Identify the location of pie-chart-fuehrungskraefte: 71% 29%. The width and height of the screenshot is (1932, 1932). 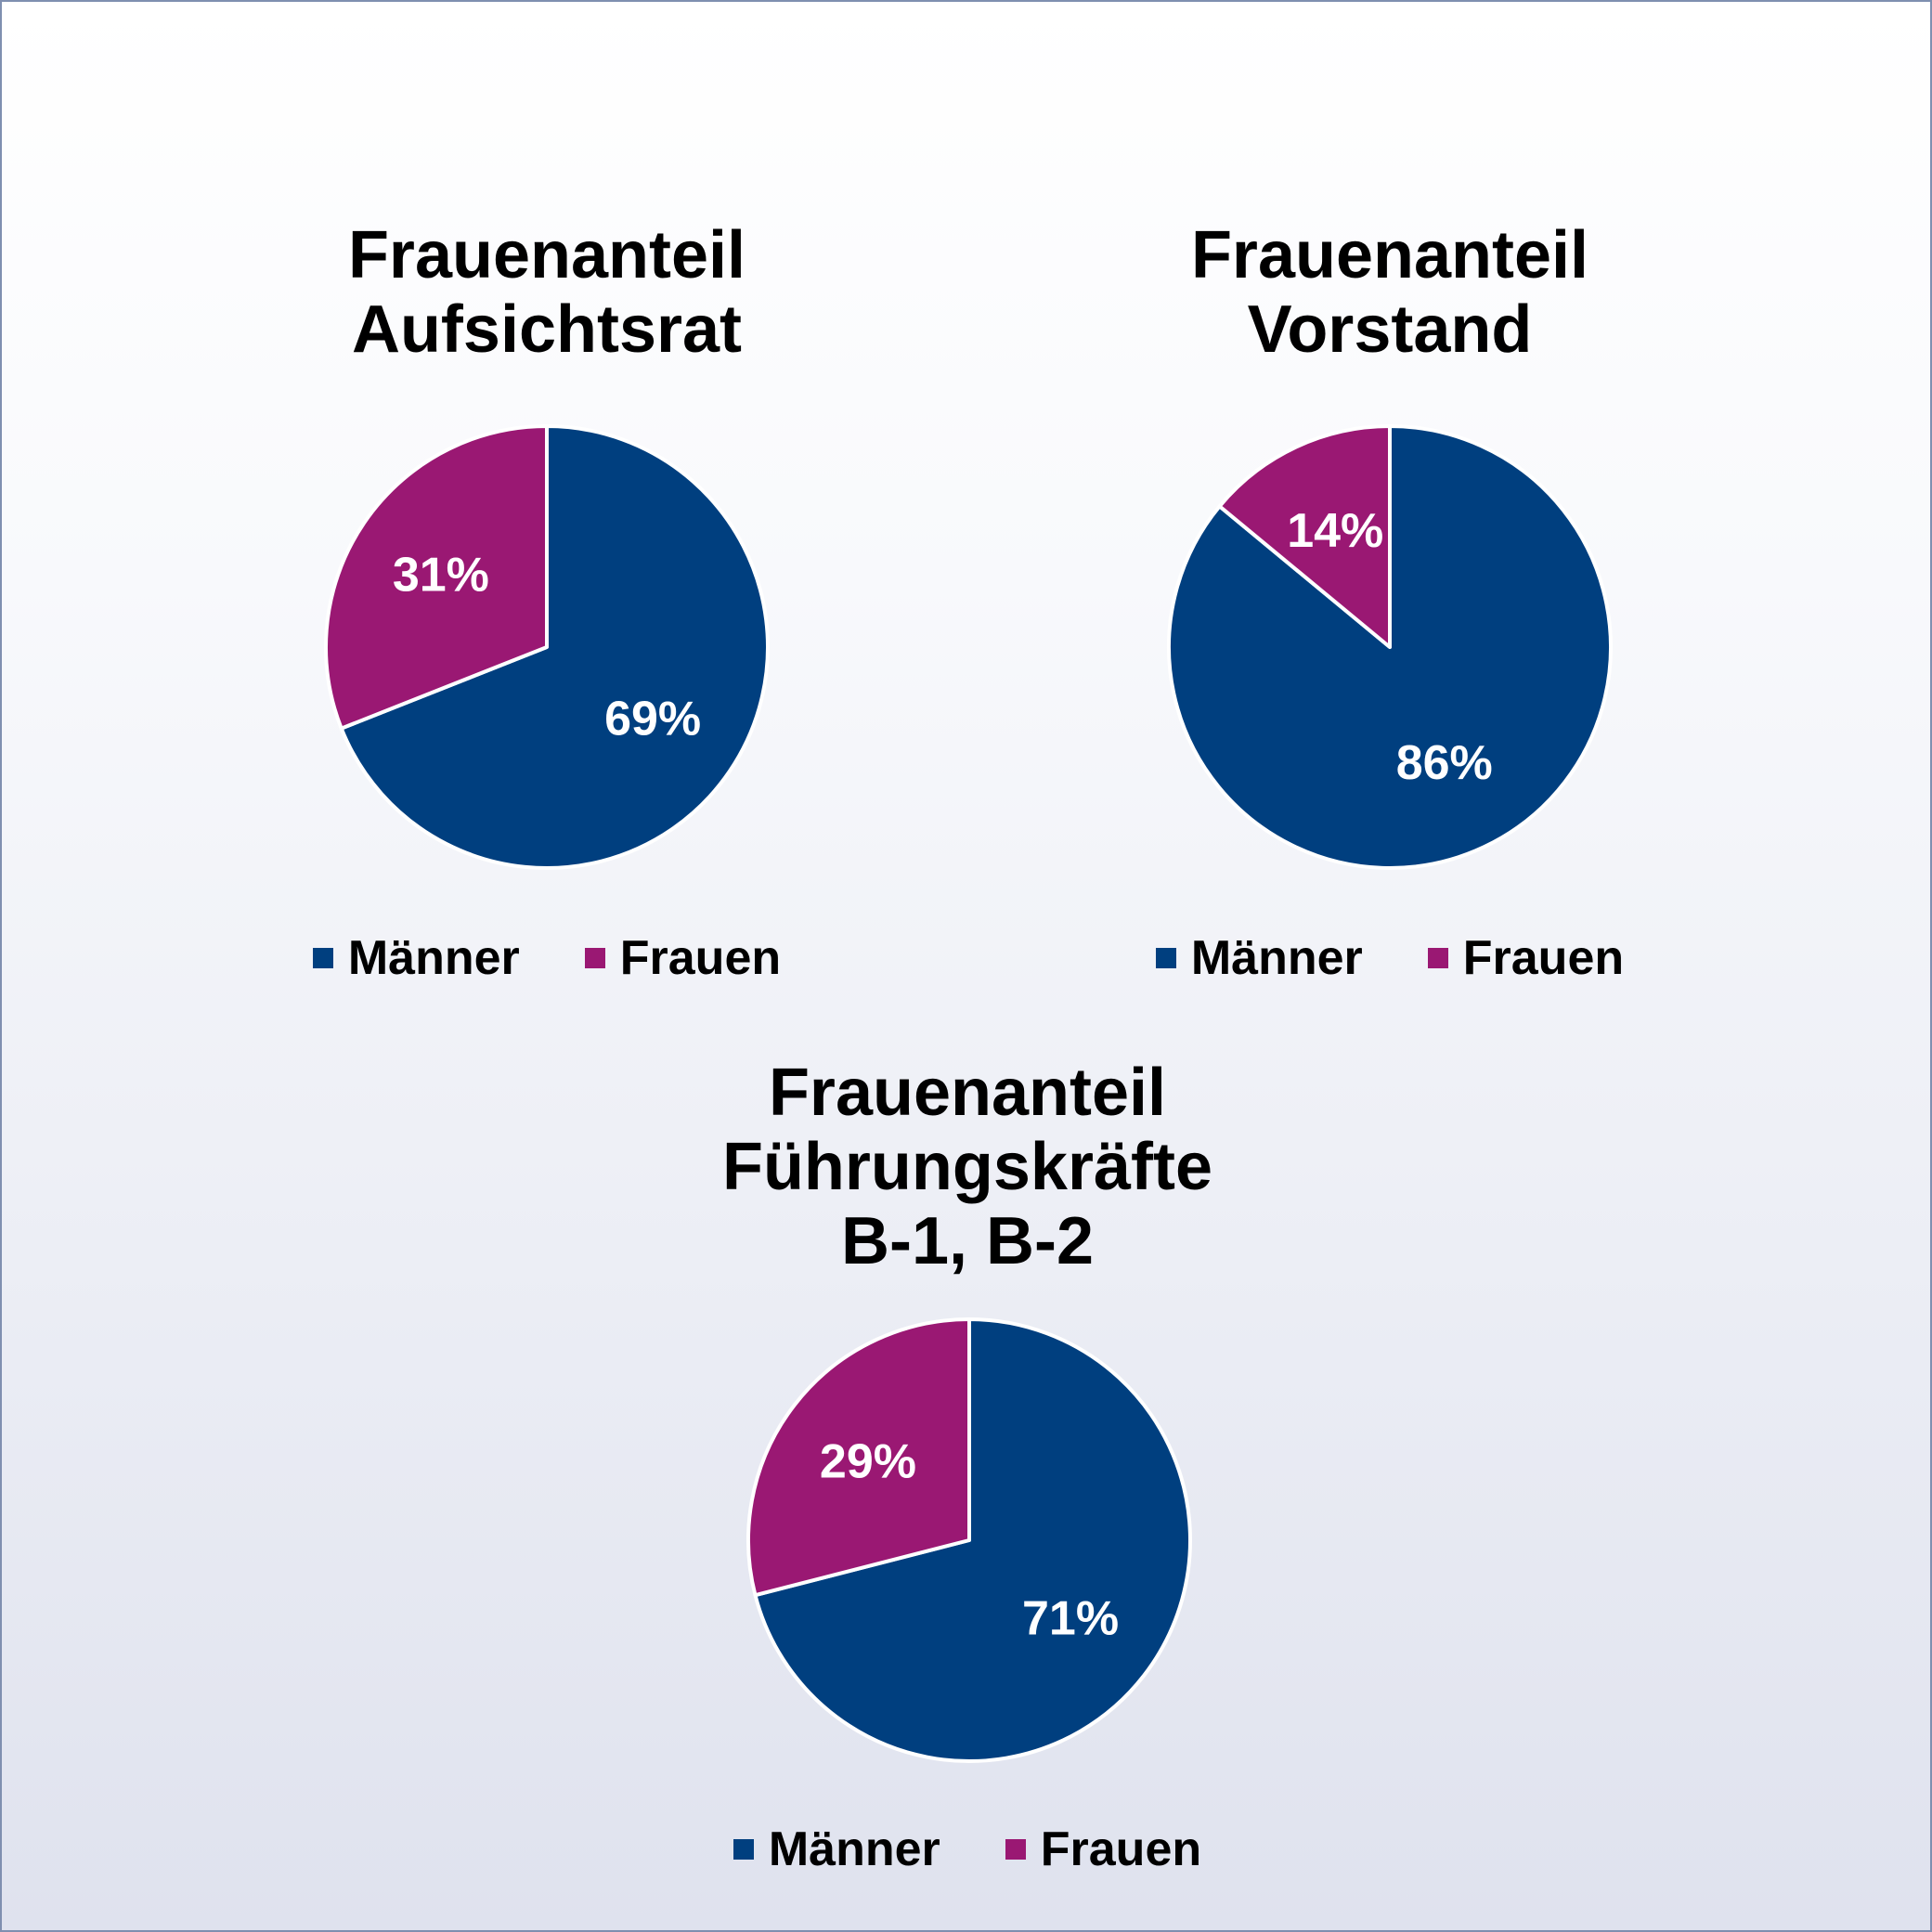
(969, 1540).